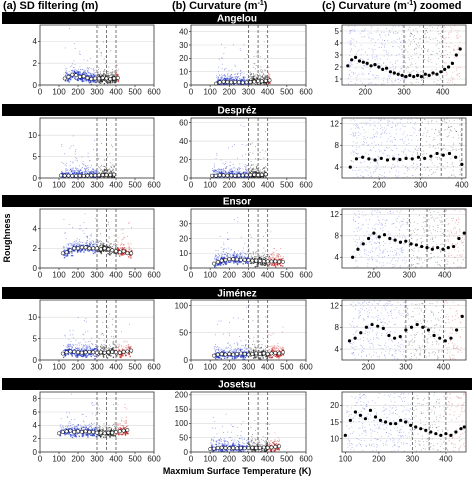 Image resolution: width=474 pixels, height=478 pixels. I want to click on x-tick-label: 200, so click(230, 92).